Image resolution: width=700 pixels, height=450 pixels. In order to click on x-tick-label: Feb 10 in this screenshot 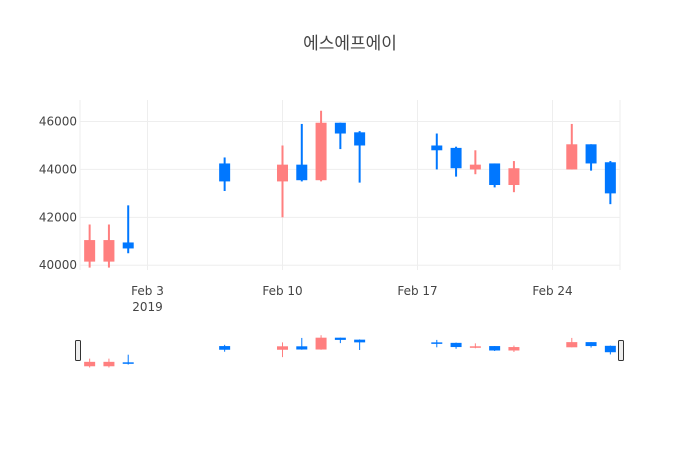, I will do `click(282, 291)`.